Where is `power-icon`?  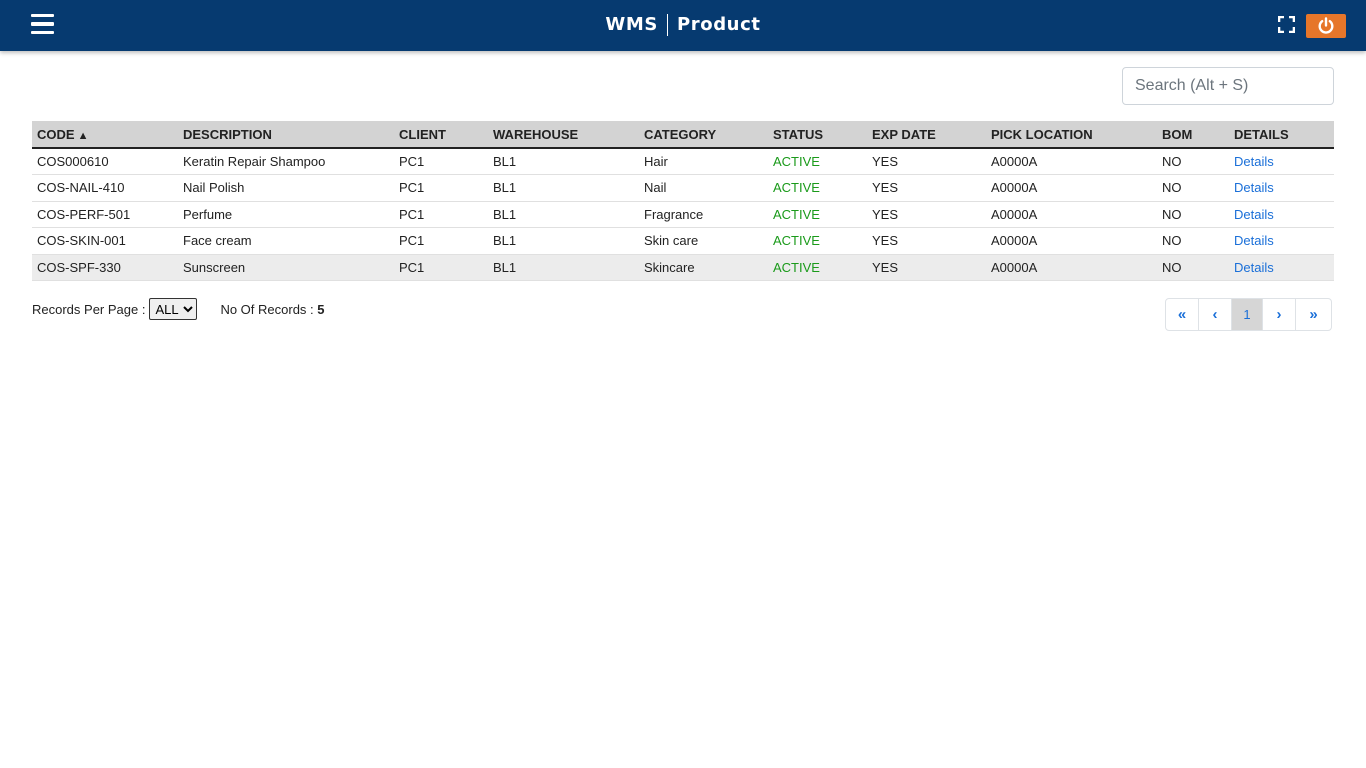
power-icon is located at coordinates (1326, 25).